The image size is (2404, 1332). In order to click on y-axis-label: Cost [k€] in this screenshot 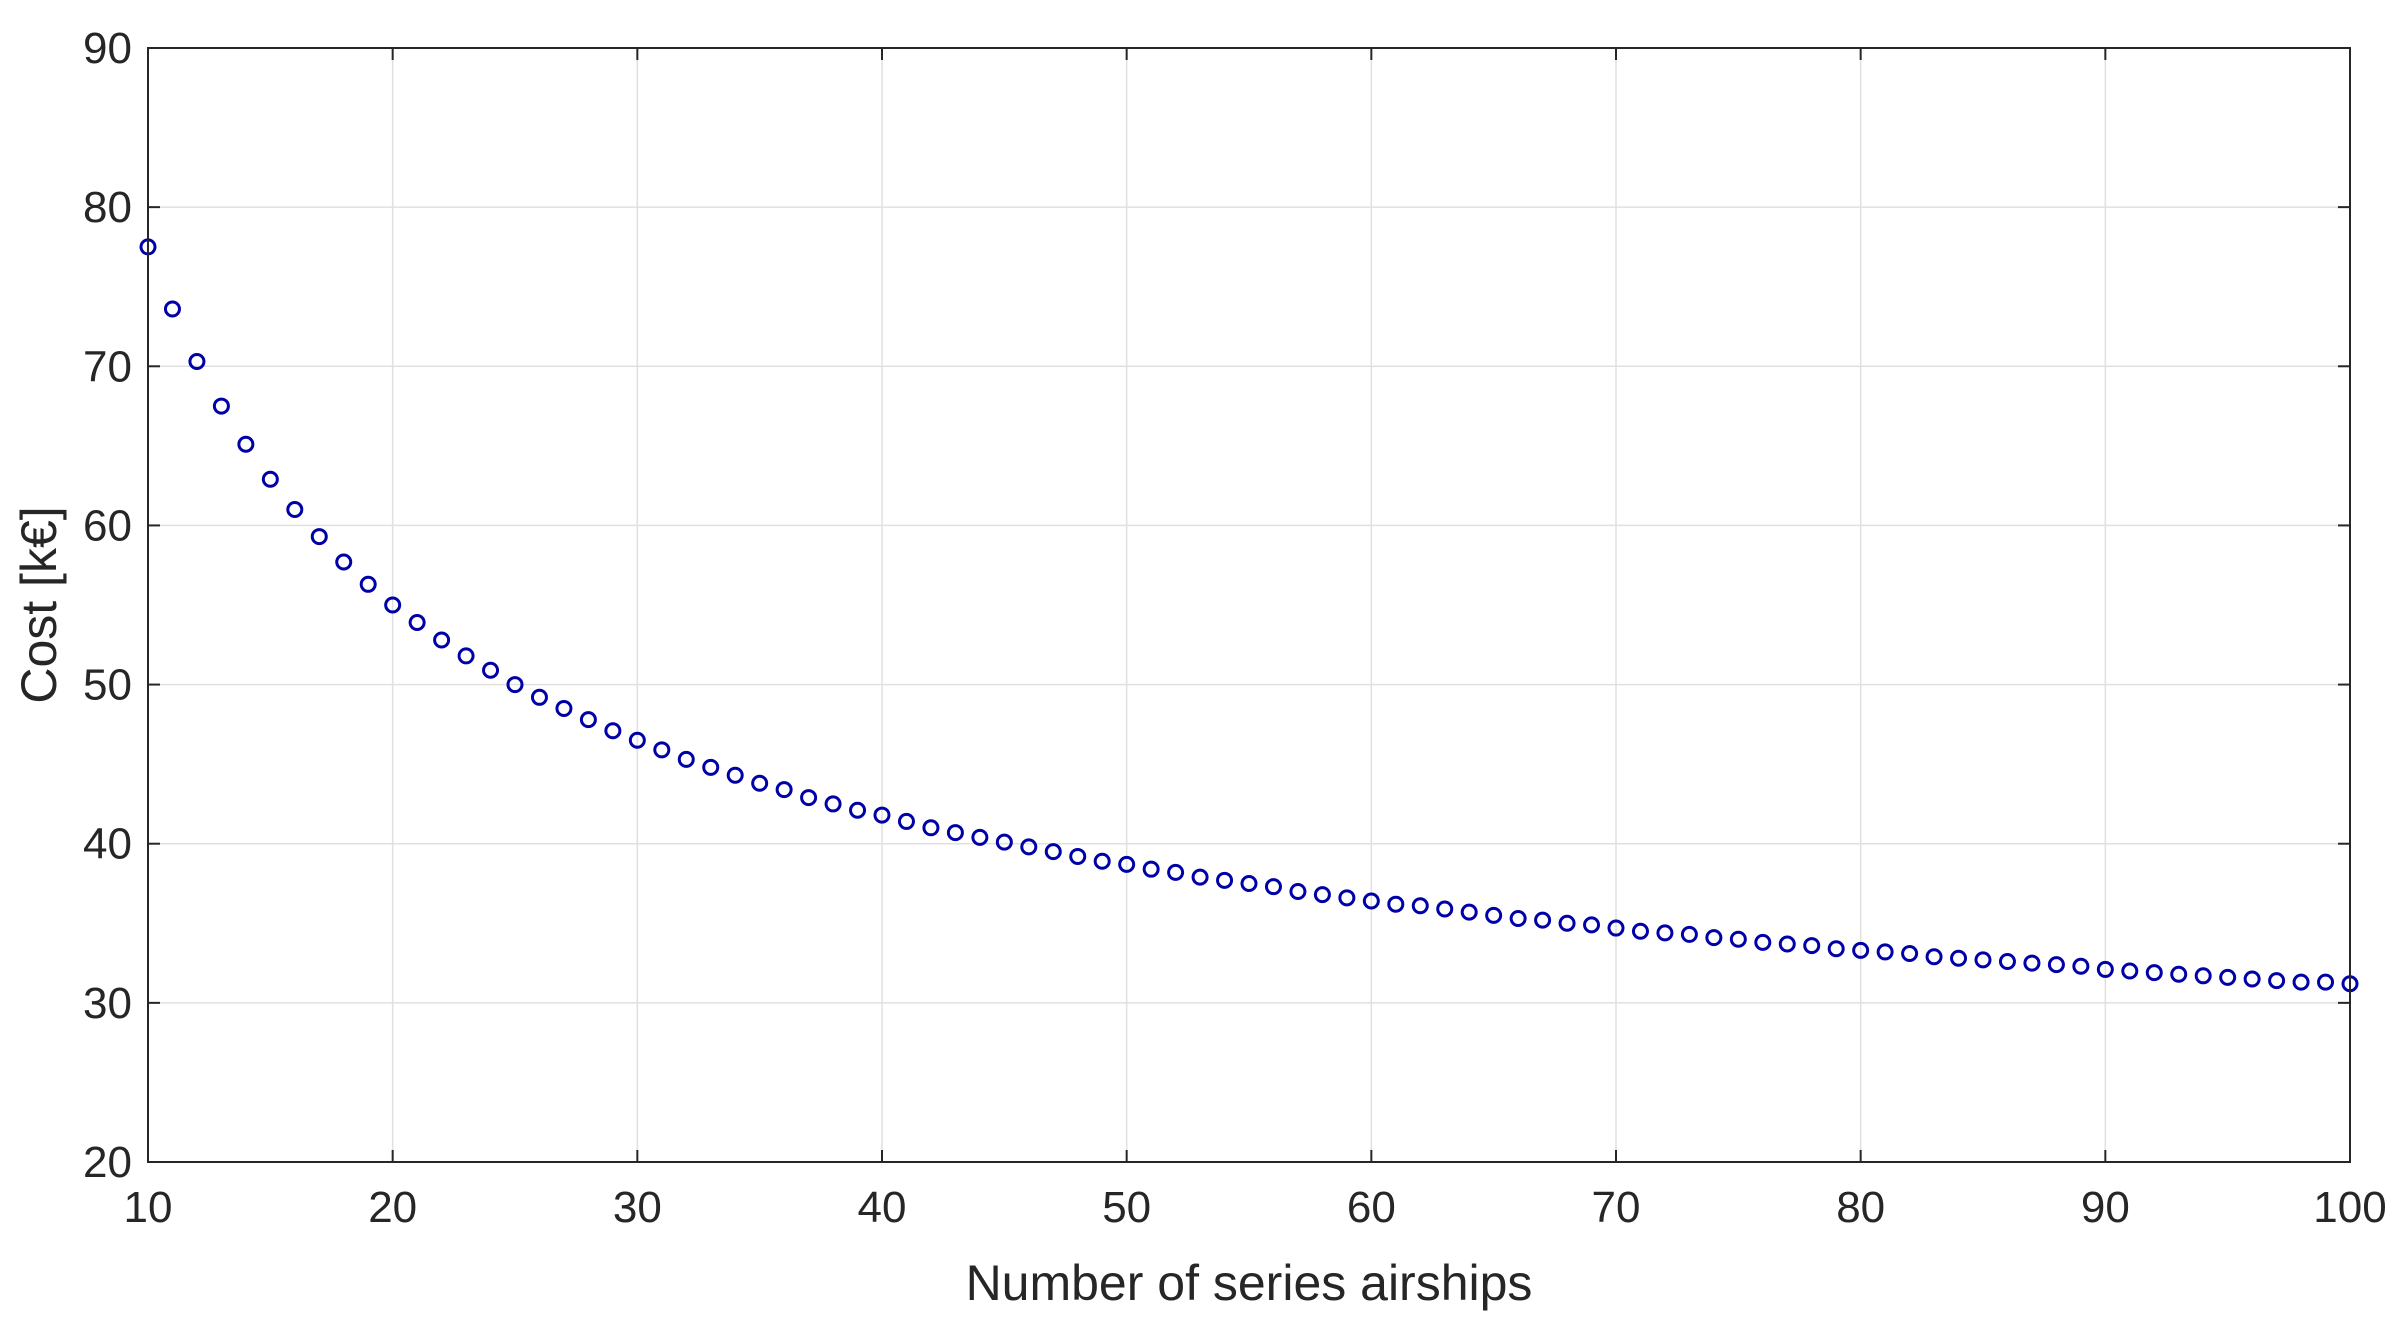, I will do `click(39, 604)`.